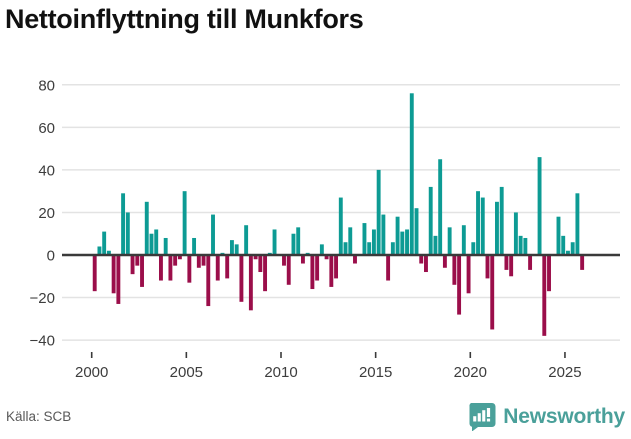 This screenshot has height=439, width=631. What do you see at coordinates (250, 283) in the screenshot?
I see `bar-2008Q2` at bounding box center [250, 283].